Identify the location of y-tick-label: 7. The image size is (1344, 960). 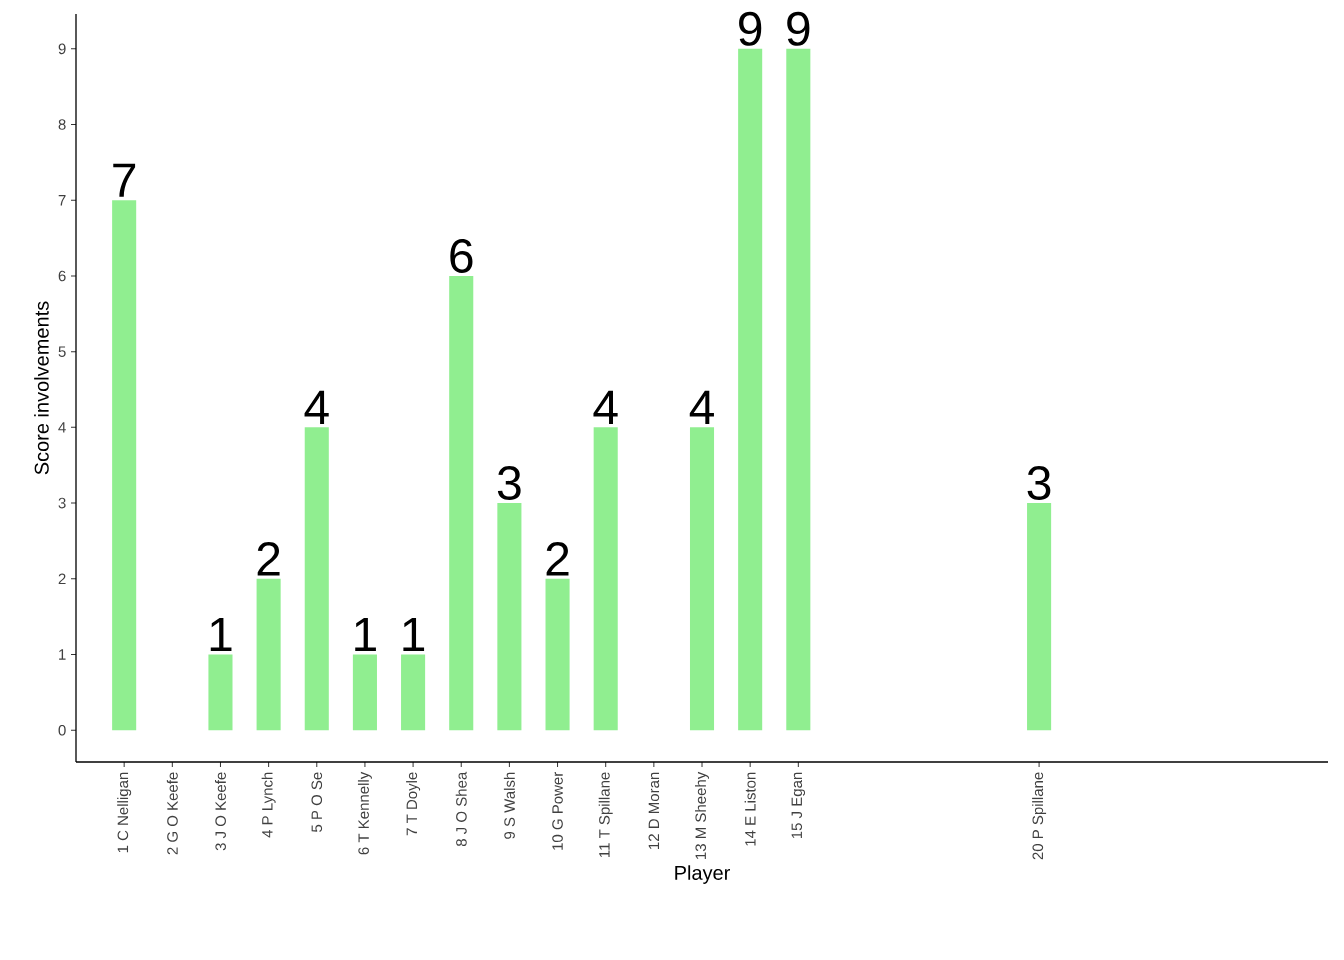
(62, 200).